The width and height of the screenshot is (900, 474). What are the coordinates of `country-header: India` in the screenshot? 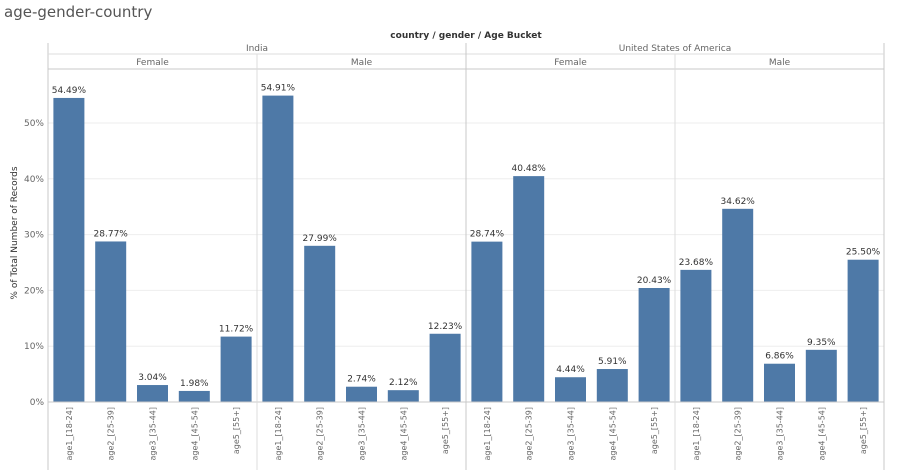 It's located at (257, 49).